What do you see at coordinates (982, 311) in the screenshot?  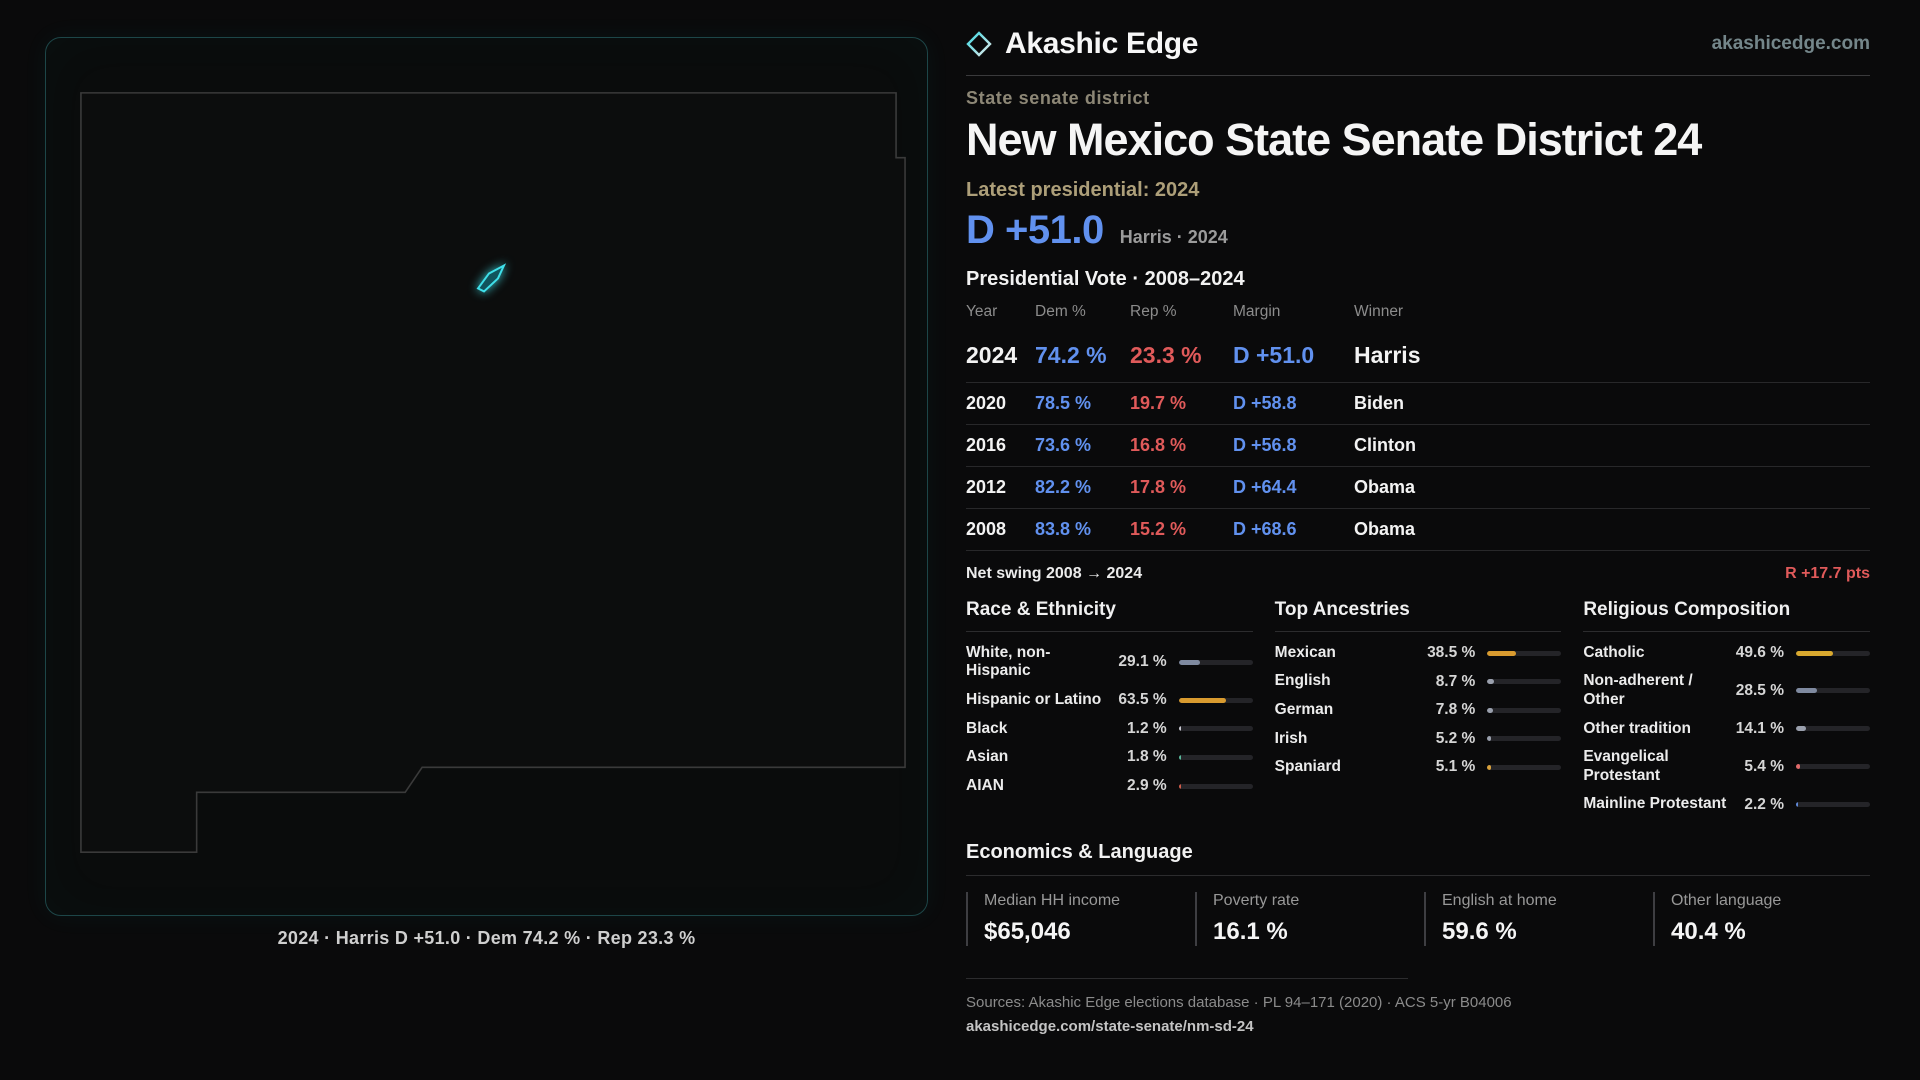 I see `col-year: Year` at bounding box center [982, 311].